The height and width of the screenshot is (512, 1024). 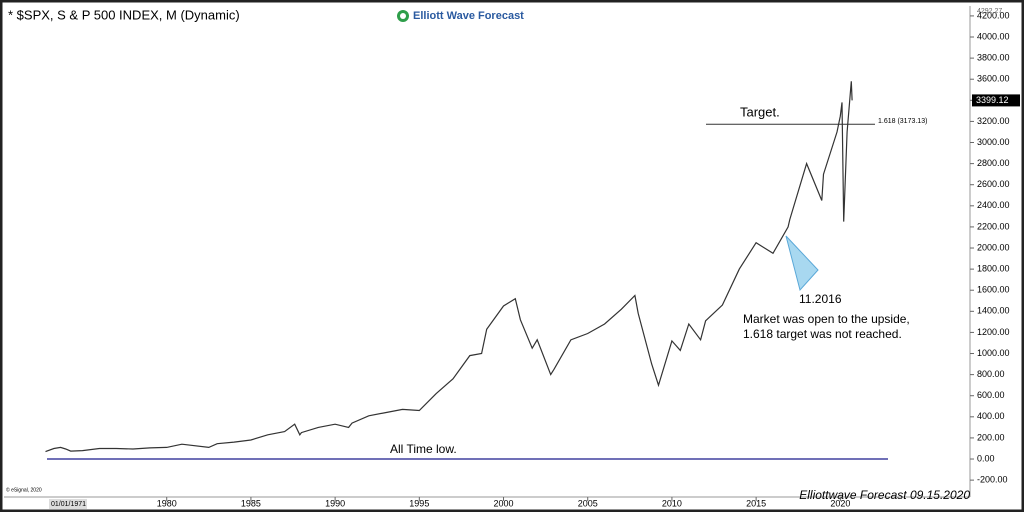 What do you see at coordinates (991, 374) in the screenshot?
I see `y-tick-label: 800.00` at bounding box center [991, 374].